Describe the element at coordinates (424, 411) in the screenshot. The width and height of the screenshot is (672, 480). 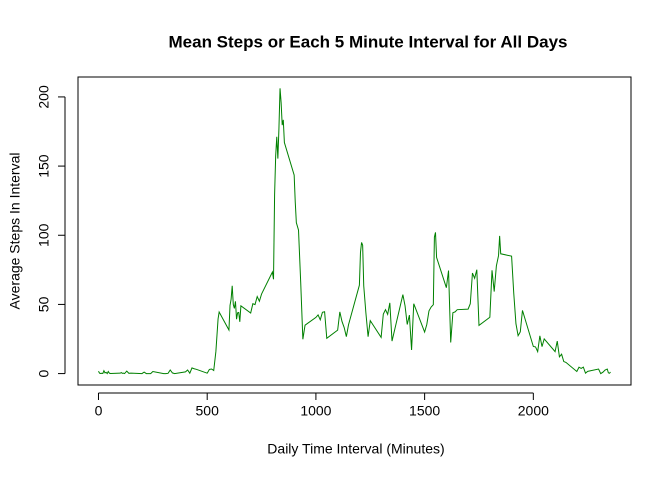
I see `x-tick-label: 1500` at that location.